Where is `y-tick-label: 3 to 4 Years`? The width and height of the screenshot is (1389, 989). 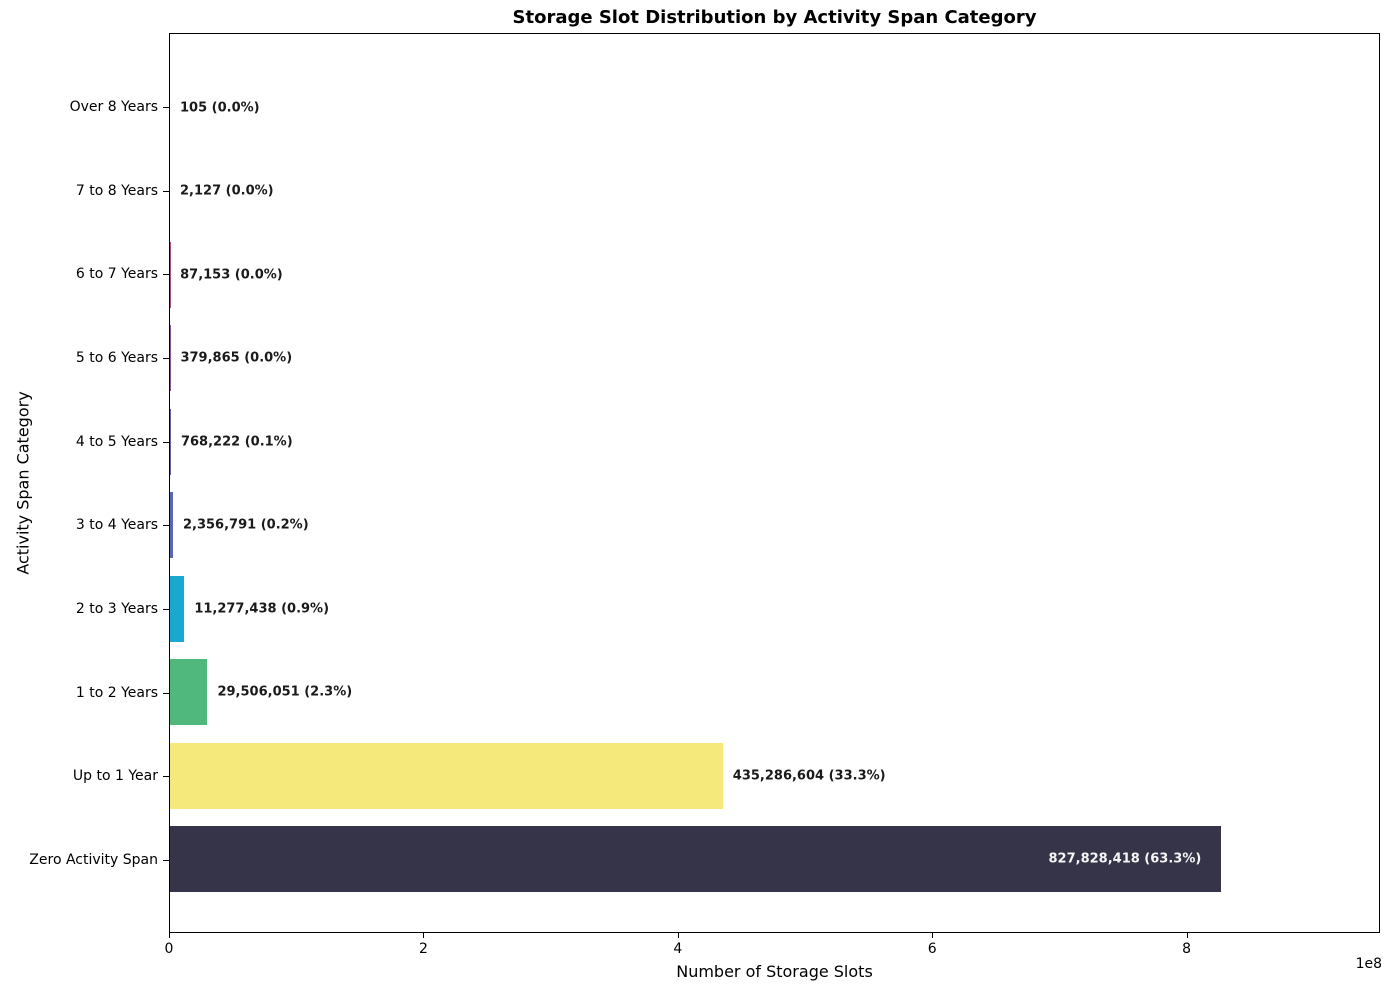 y-tick-label: 3 to 4 Years is located at coordinates (116, 525).